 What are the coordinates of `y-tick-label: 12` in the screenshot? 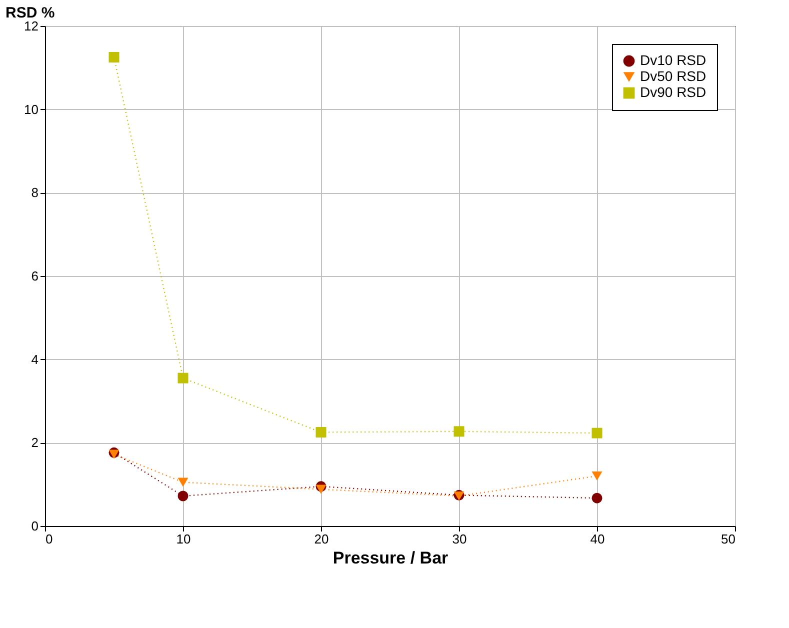 It's located at (31, 26).